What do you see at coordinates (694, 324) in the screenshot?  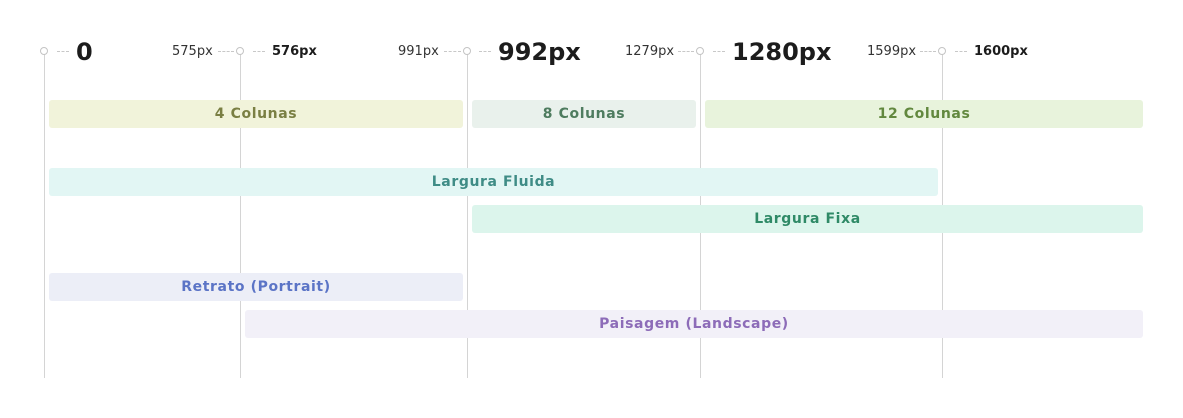 I see `bar-landscape: Paisagem (Landscape)` at bounding box center [694, 324].